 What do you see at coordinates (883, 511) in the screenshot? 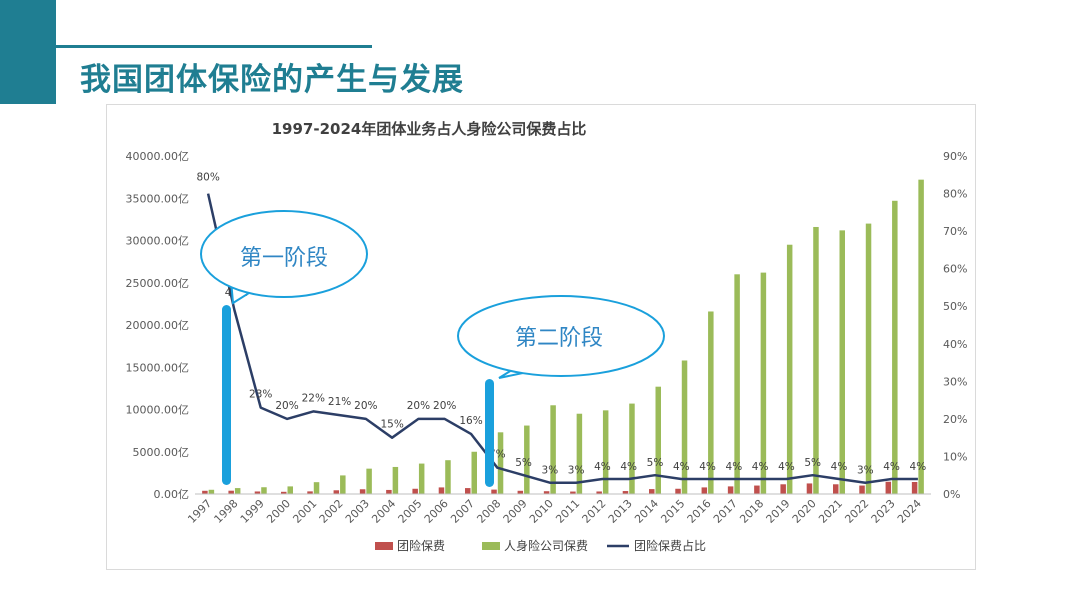
I see `x-tick-label: 2023` at bounding box center [883, 511].